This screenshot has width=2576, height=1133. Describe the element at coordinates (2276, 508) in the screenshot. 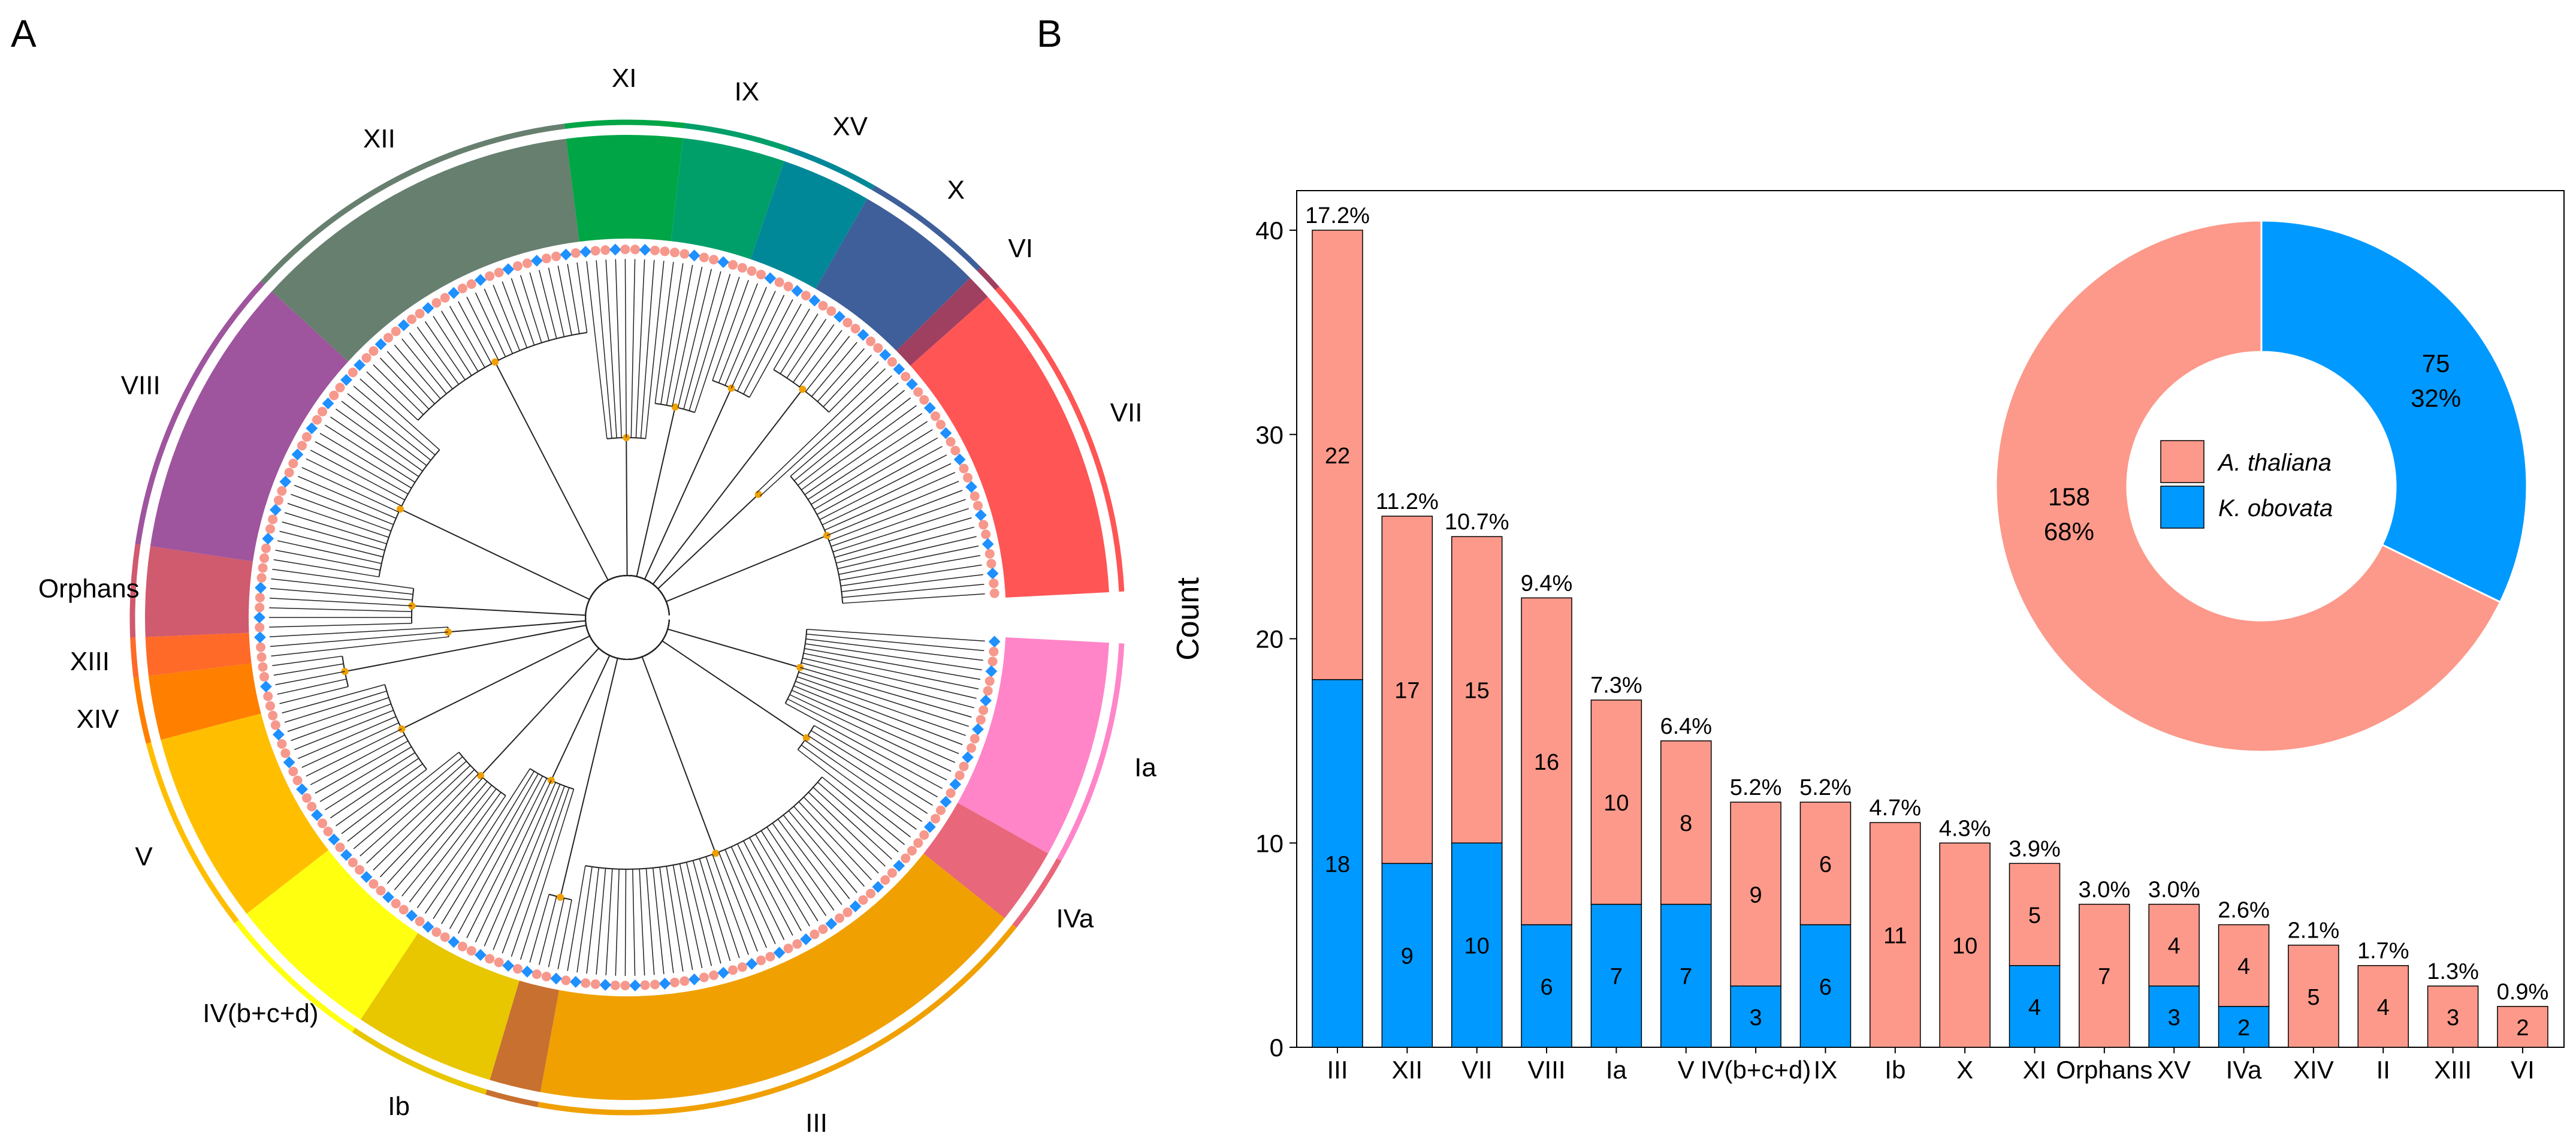

I see `legend-label: K. obovata` at that location.